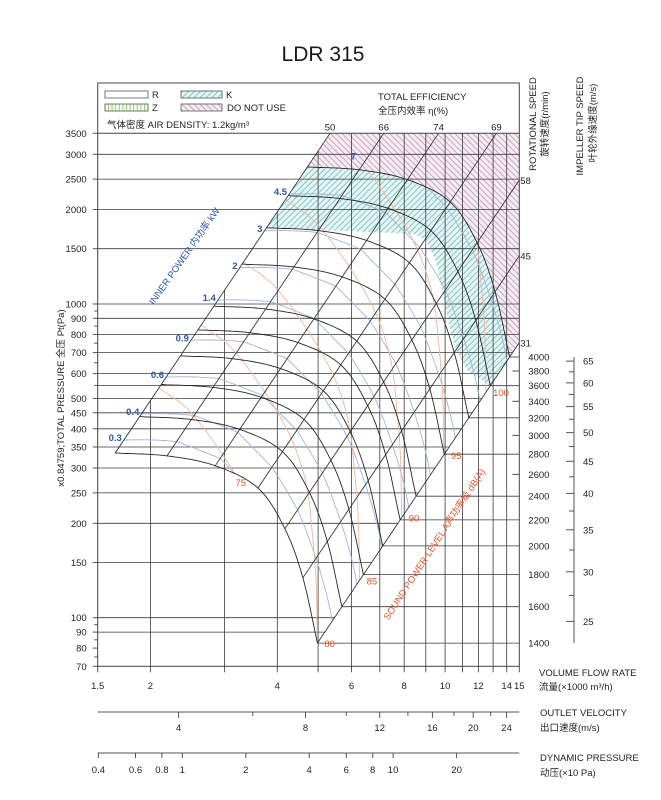  I want to click on x-tick-label: 1.5, so click(97, 686).